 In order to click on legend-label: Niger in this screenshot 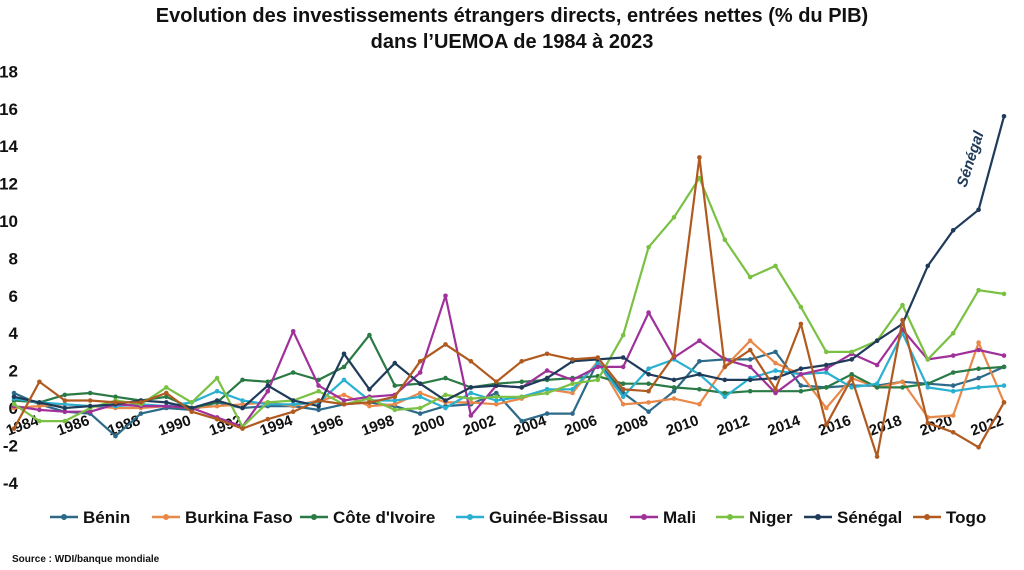, I will do `click(771, 517)`.